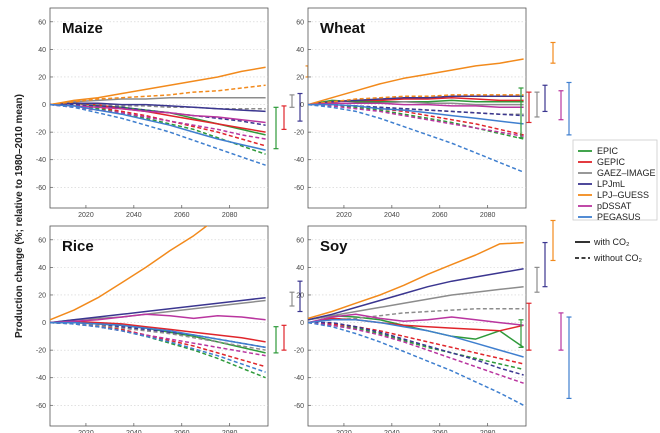  I want to click on panel-title: Rice, so click(78, 246).